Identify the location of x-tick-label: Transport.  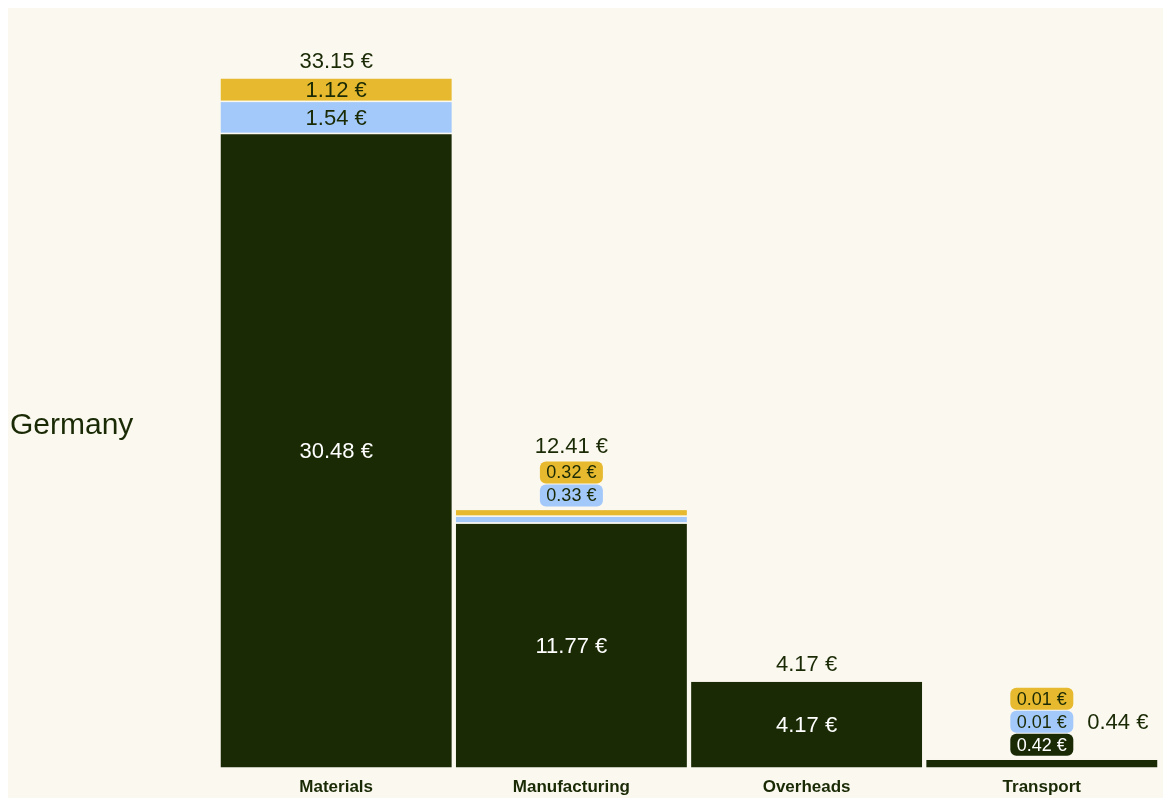
(1042, 786).